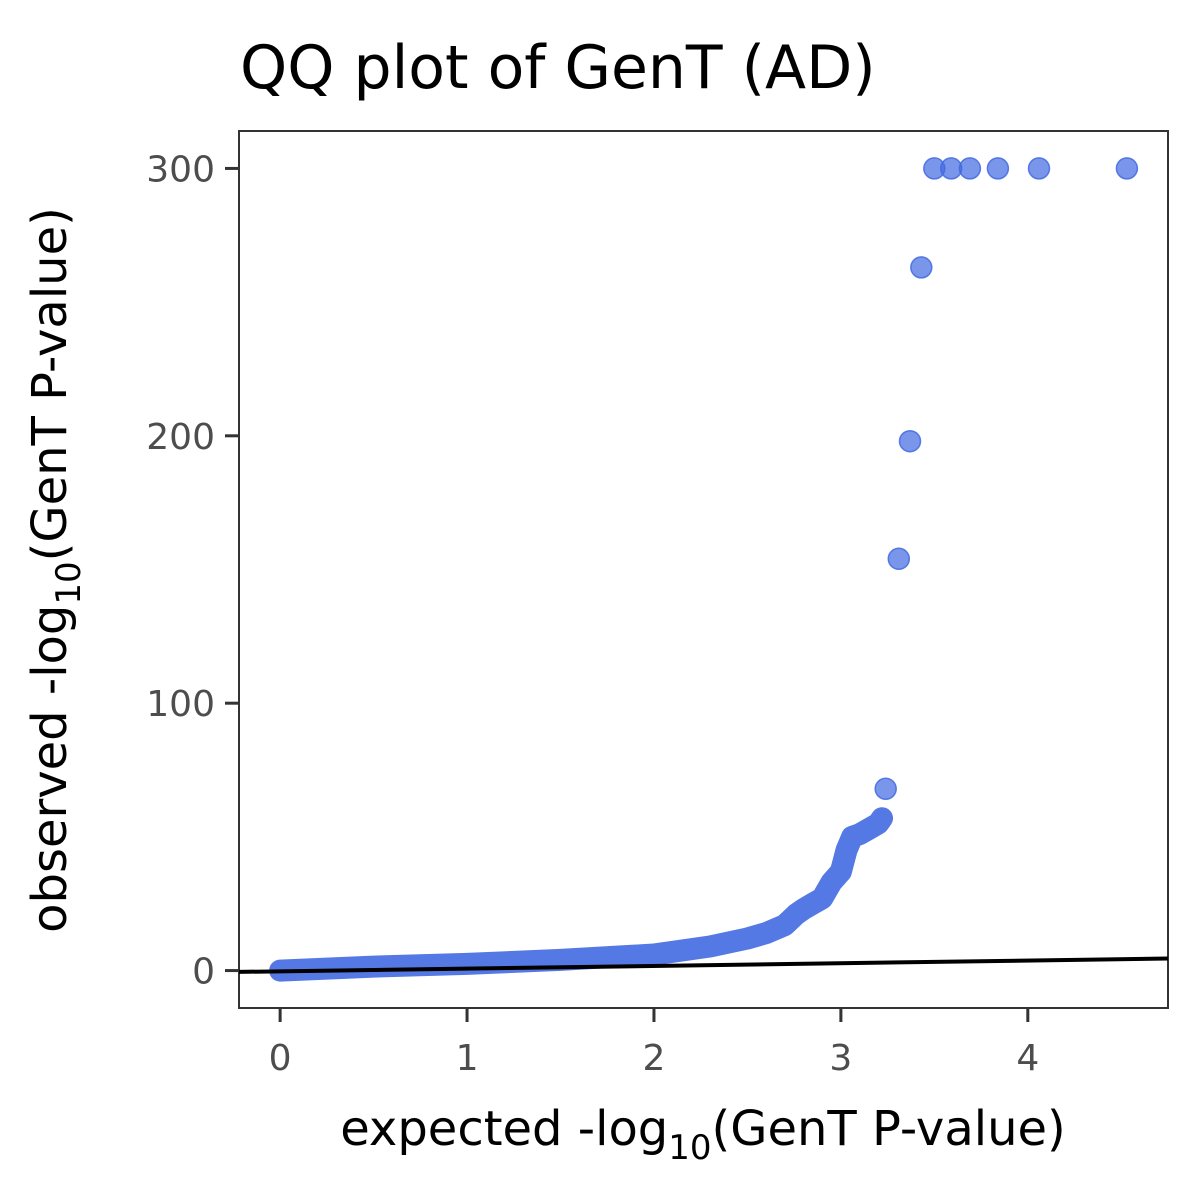  What do you see at coordinates (180, 169) in the screenshot?
I see `y-tick-label: 300` at bounding box center [180, 169].